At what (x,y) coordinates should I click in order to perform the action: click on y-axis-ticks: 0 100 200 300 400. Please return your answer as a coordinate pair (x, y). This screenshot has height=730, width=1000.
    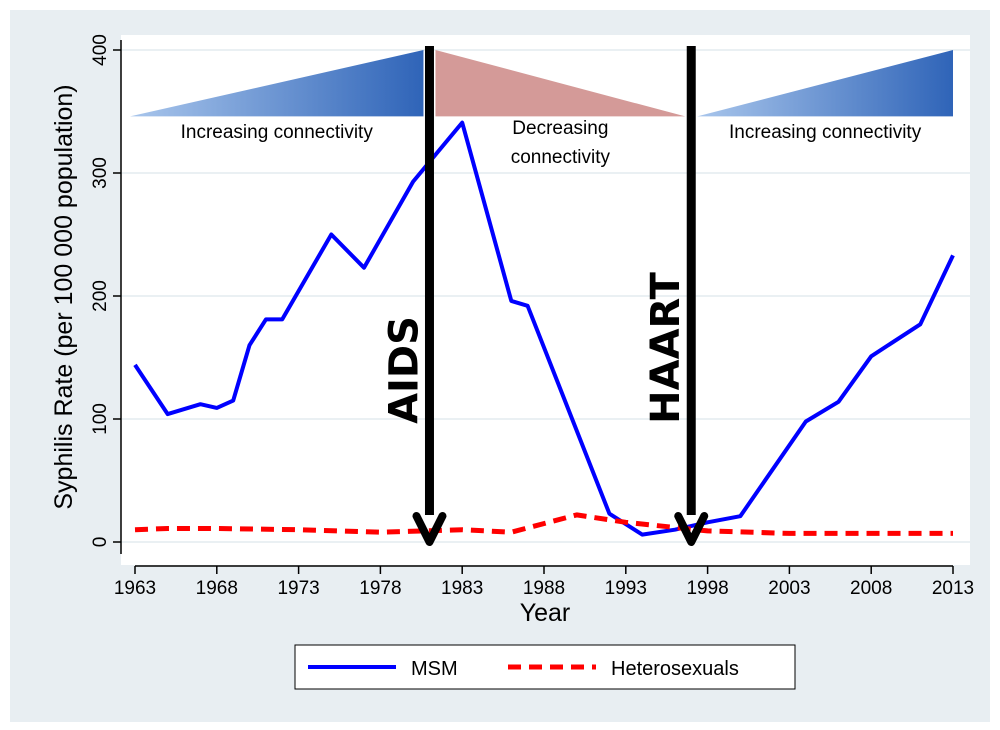
    Looking at the image, I should click on (105, 290).